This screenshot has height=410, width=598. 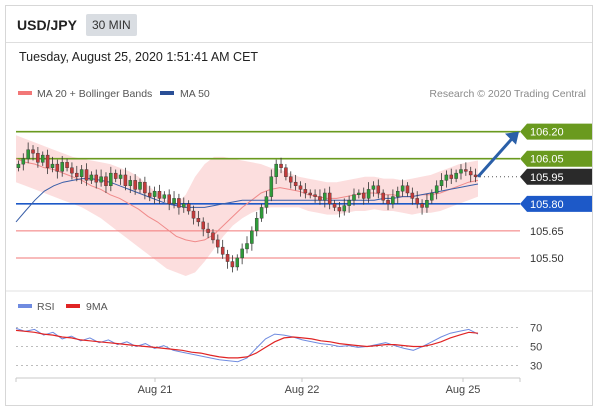 I want to click on legend-label-rsi: RSI, so click(x=46, y=307).